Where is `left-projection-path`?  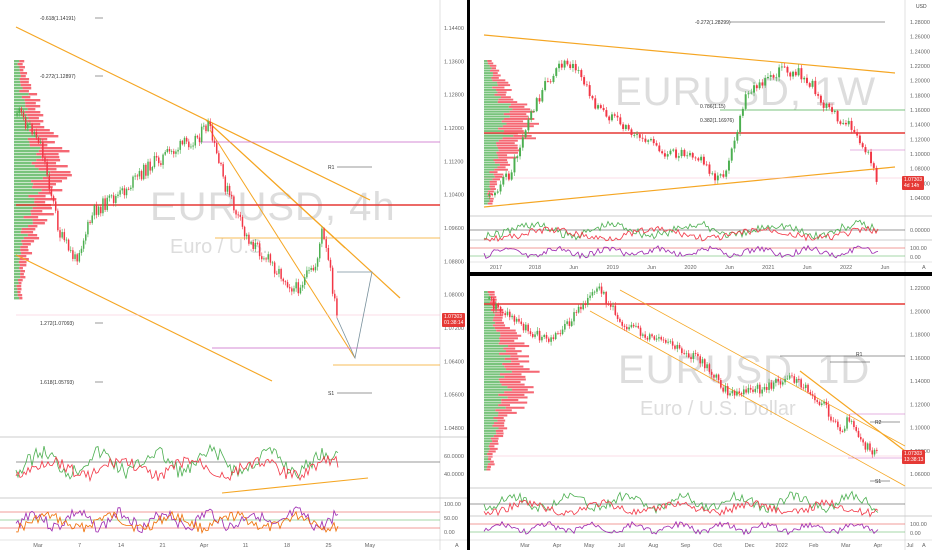
left-projection-path is located at coordinates (354, 315).